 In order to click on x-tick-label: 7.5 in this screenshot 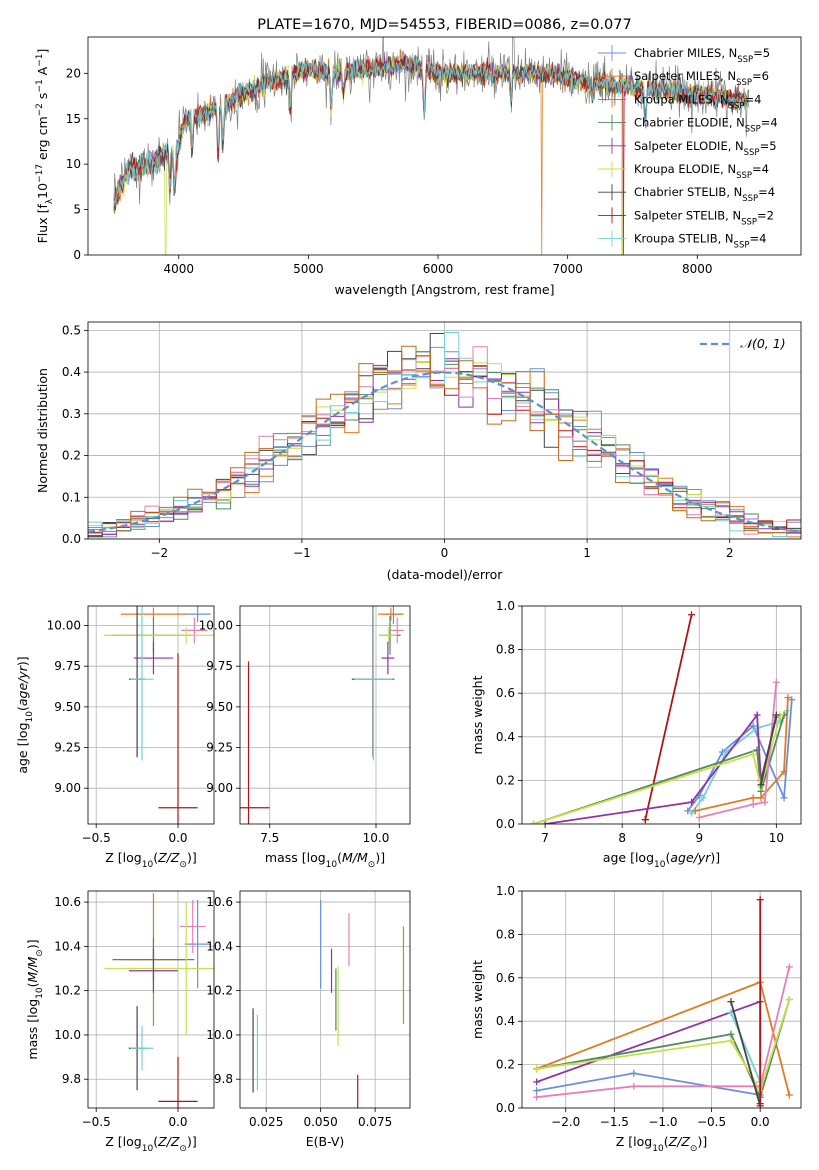, I will do `click(269, 838)`.